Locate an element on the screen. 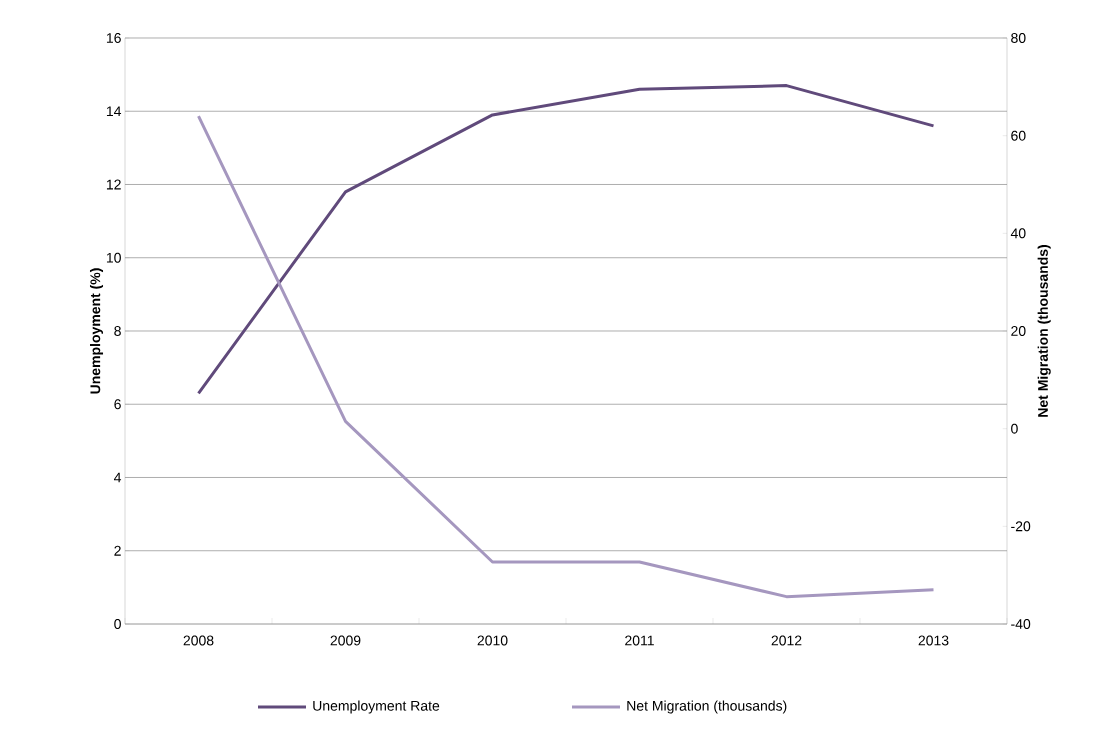 This screenshot has width=1117, height=737. x-tick-label: 2008 is located at coordinates (198, 640).